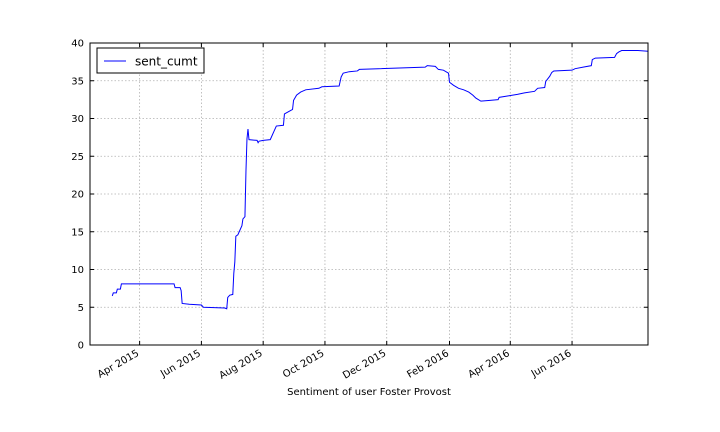 Image resolution: width=720 pixels, height=432 pixels. What do you see at coordinates (81, 346) in the screenshot?
I see `y-tick-label: 0` at bounding box center [81, 346].